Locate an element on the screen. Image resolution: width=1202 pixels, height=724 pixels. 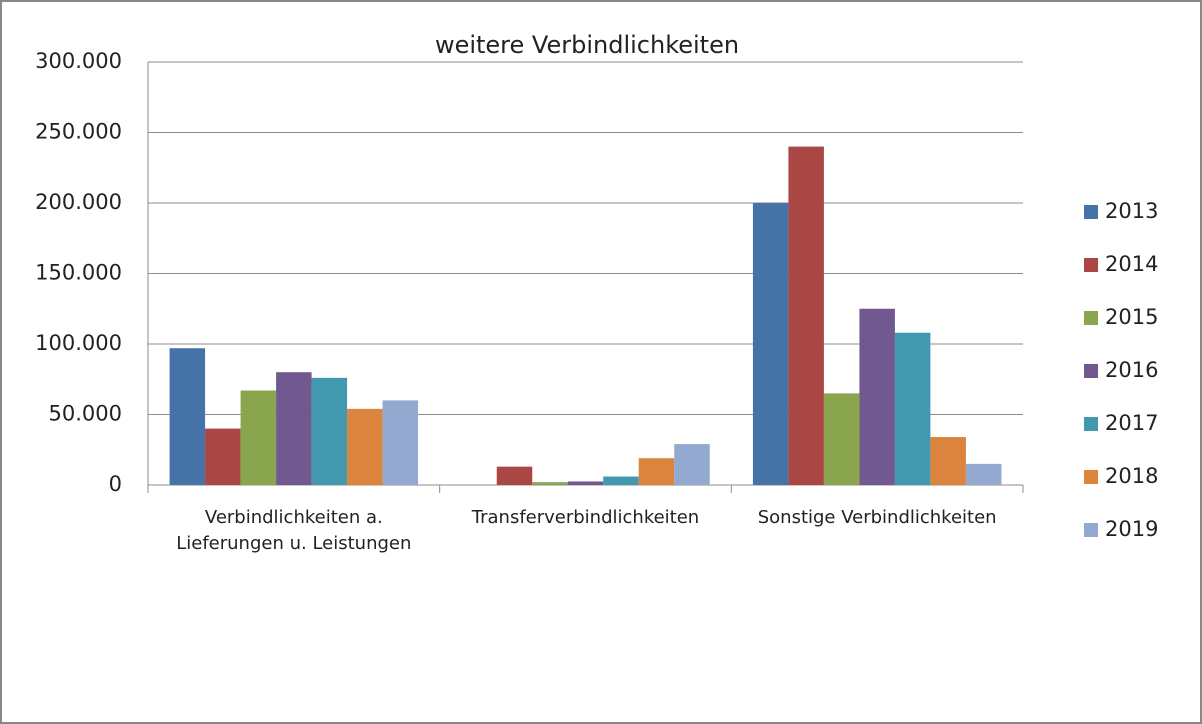
legend-label: 2016 is located at coordinates (1131, 370).